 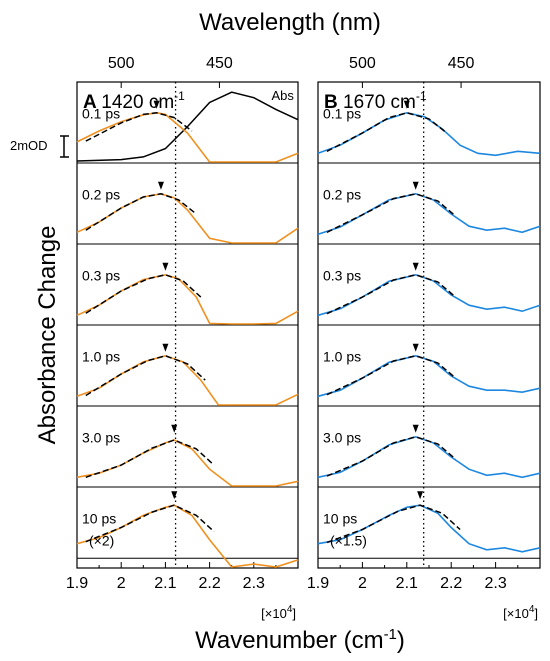 What do you see at coordinates (101, 540) in the screenshot?
I see `panel-a-trace-scale-label: (×2)` at bounding box center [101, 540].